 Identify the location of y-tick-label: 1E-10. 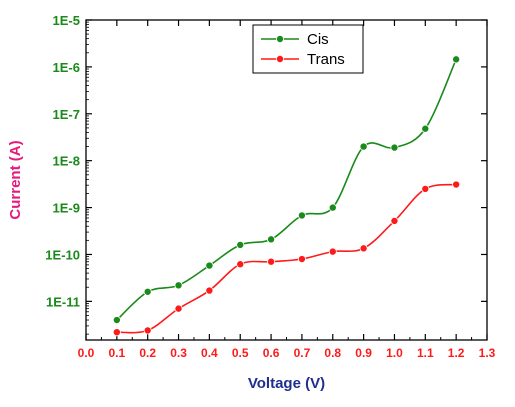
(62, 254).